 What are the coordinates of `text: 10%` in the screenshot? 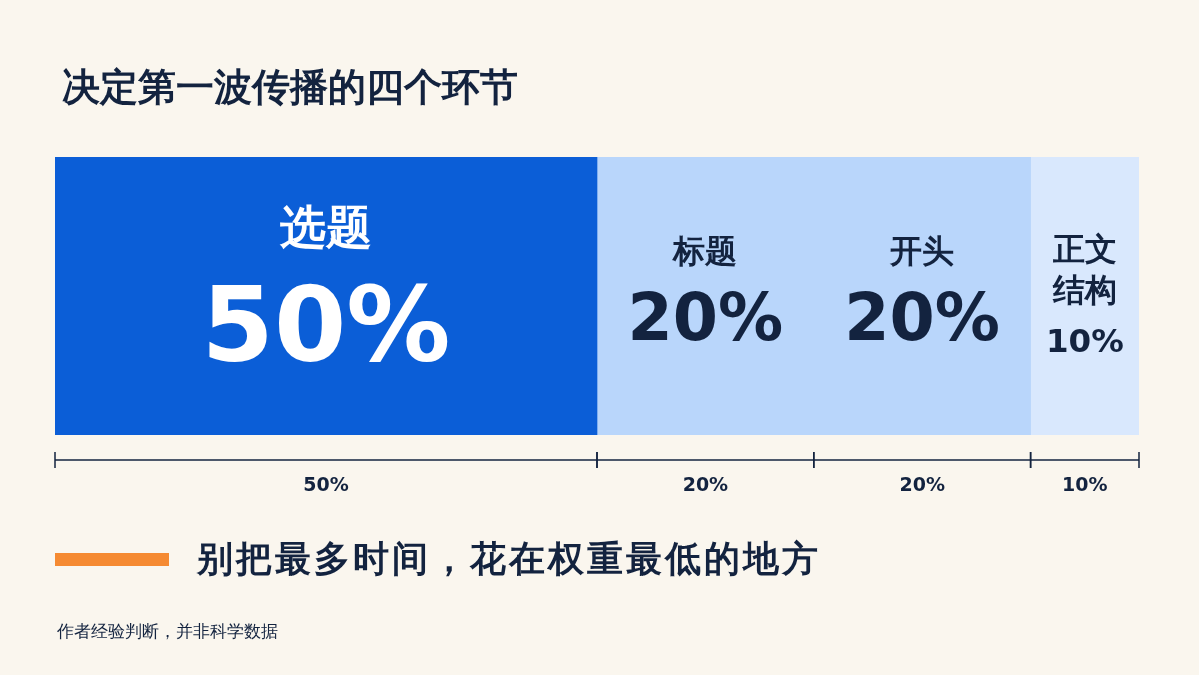 It's located at (1085, 483).